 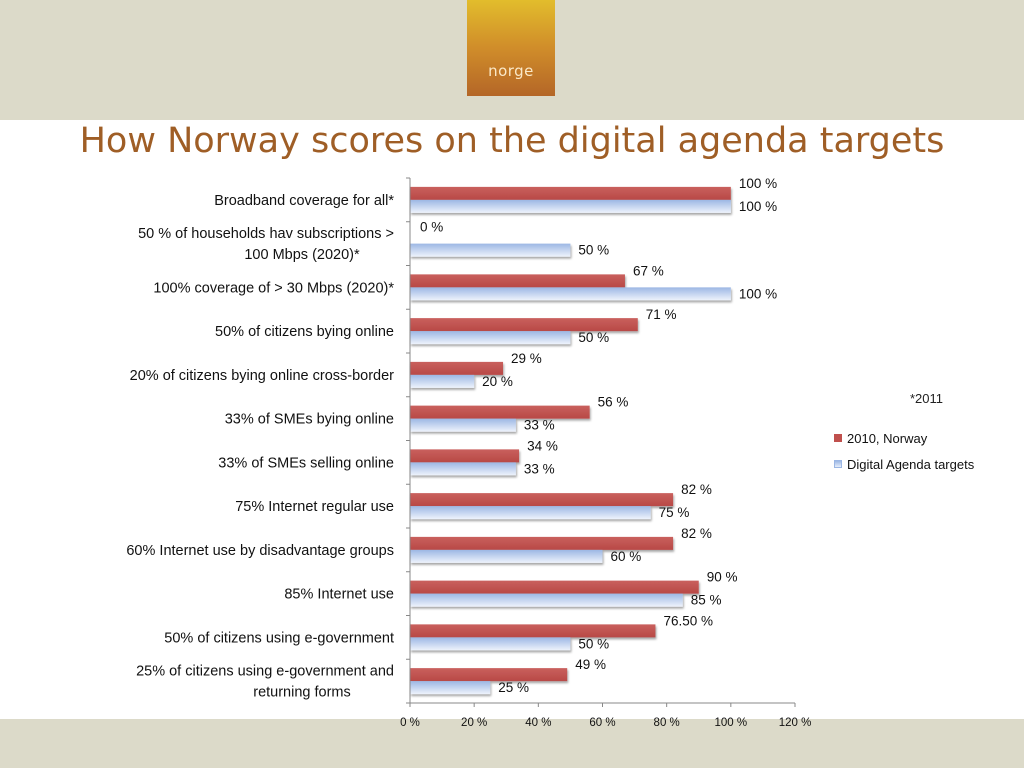 What do you see at coordinates (474, 723) in the screenshot?
I see `x-tick-label: 20 %` at bounding box center [474, 723].